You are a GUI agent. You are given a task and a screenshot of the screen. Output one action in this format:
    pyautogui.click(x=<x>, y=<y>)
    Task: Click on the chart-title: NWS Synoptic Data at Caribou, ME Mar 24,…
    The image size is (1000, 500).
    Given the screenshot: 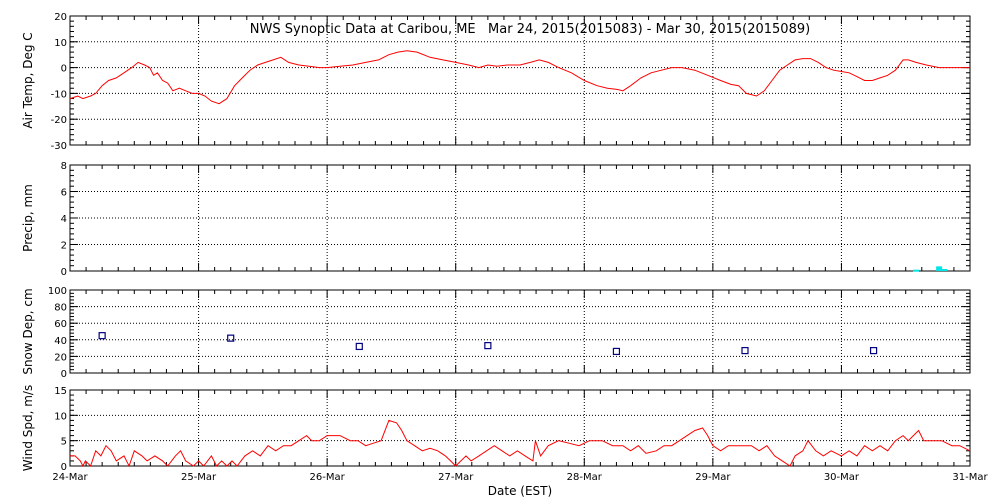 What is the action you would take?
    pyautogui.click(x=530, y=29)
    